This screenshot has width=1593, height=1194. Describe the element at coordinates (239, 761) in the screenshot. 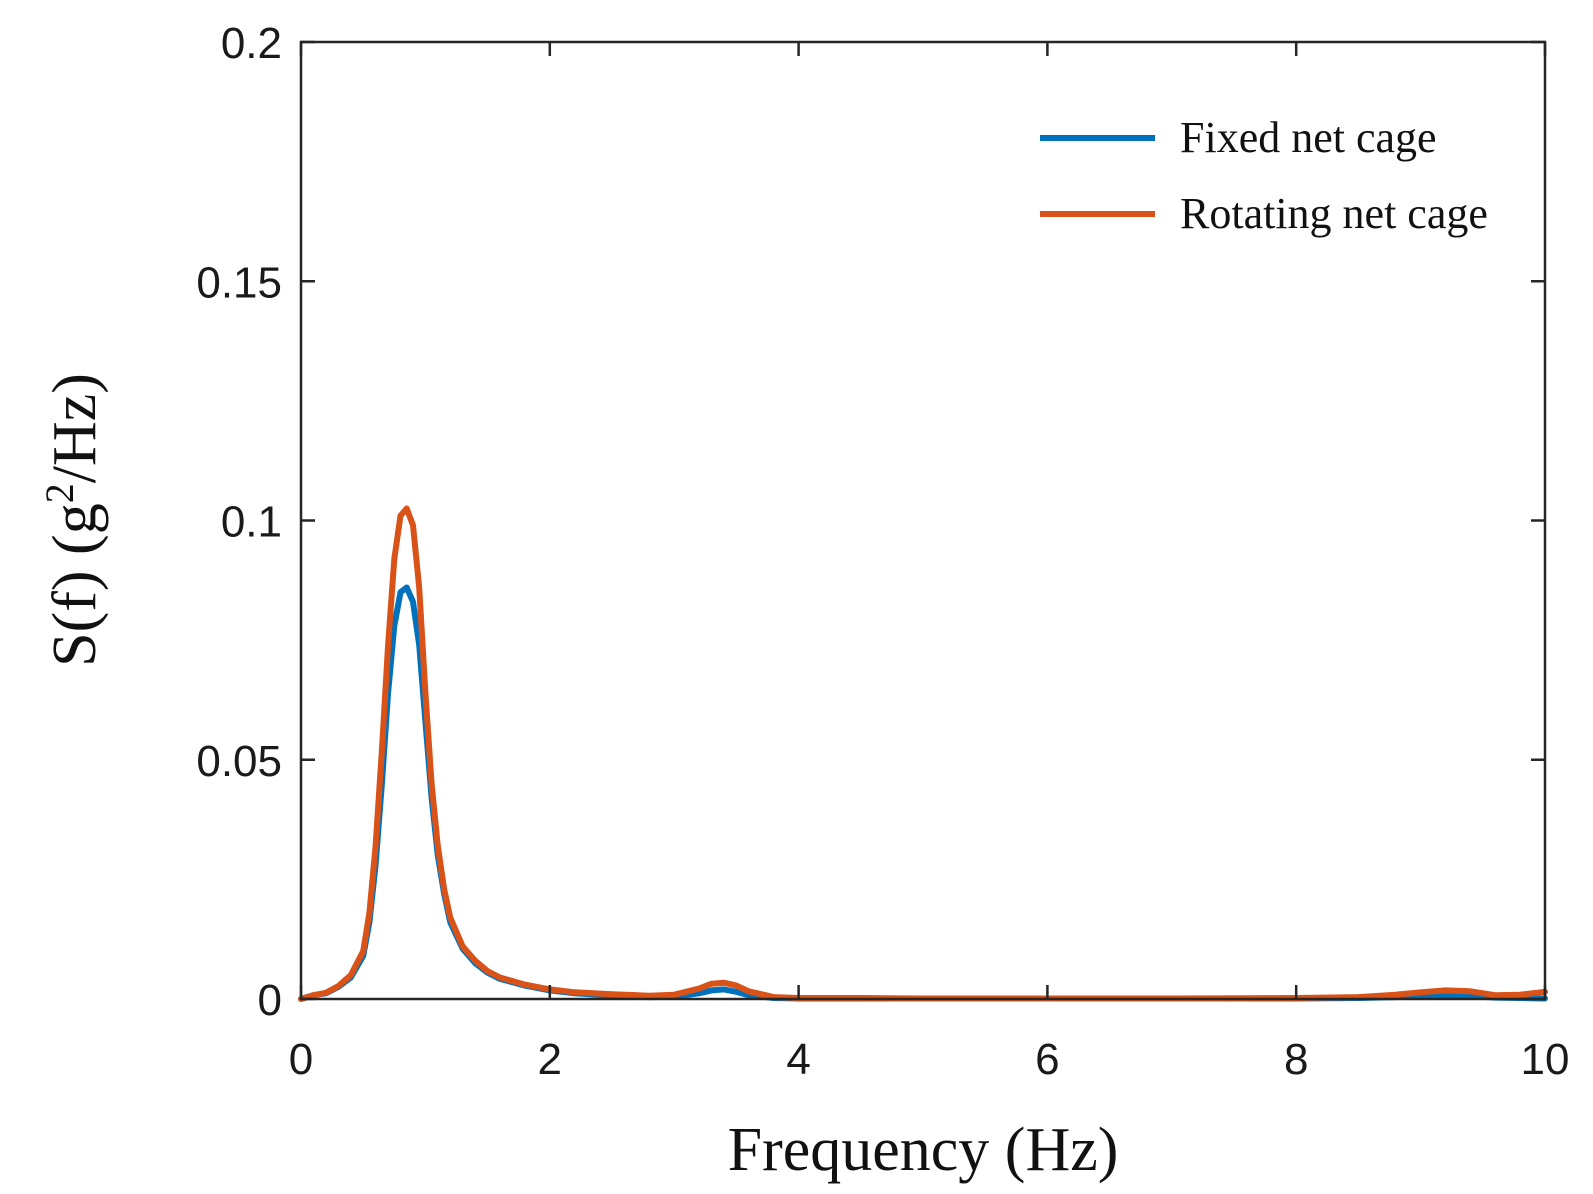

I see `y-tick-label: 0.05` at that location.